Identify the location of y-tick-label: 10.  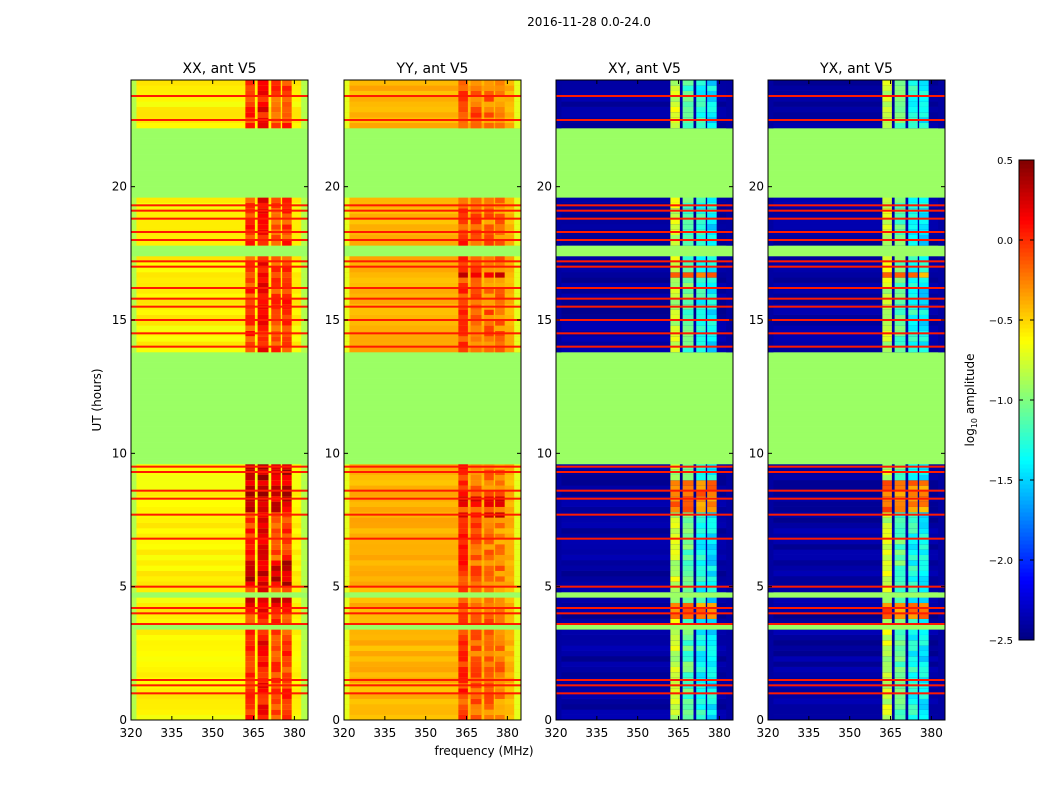
(332, 453).